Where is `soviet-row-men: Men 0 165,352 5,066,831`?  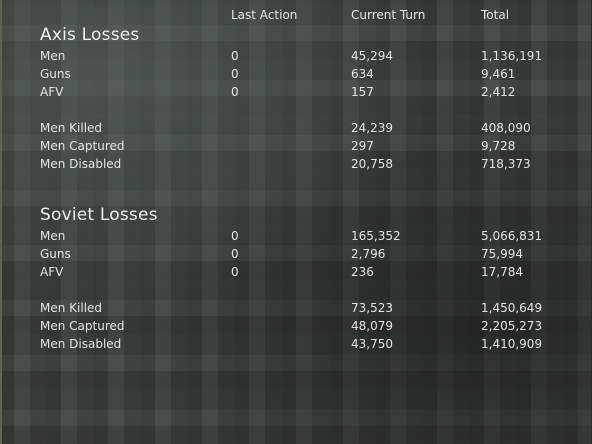
soviet-row-men: Men 0 165,352 5,066,831 is located at coordinates (296, 236).